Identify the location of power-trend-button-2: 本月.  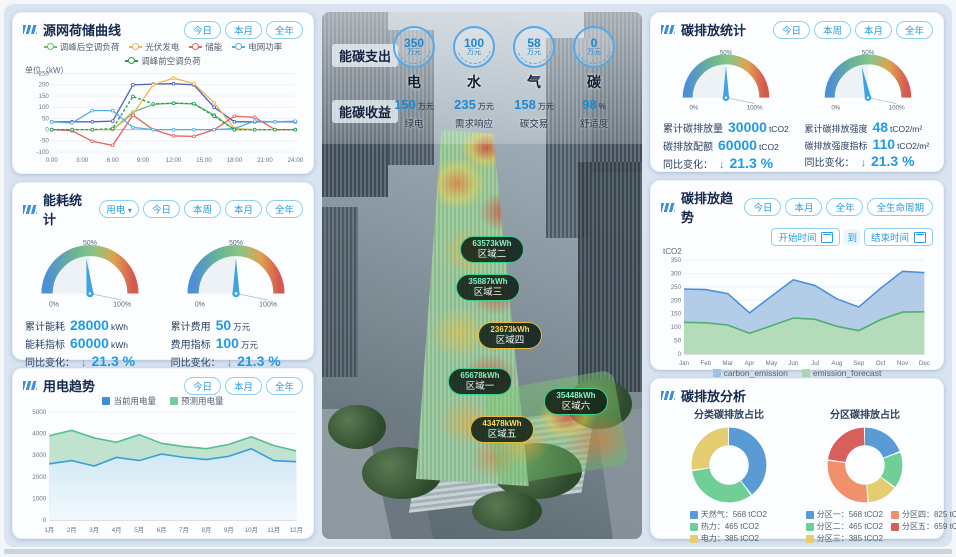
(243, 385).